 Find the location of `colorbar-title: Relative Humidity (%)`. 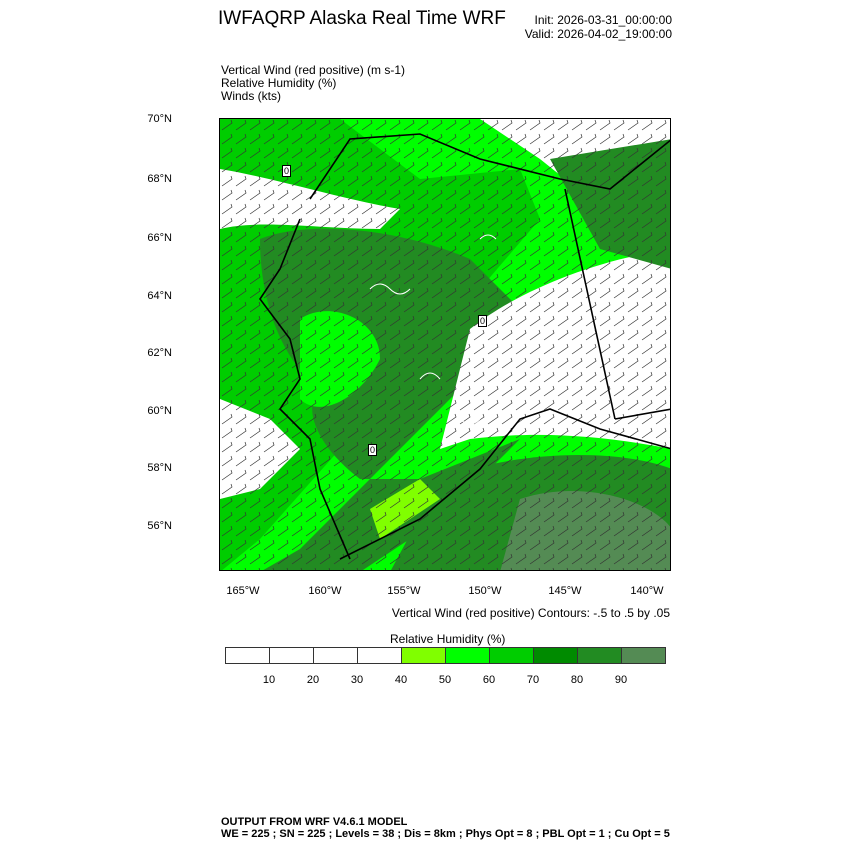

colorbar-title: Relative Humidity (%) is located at coordinates (448, 639).